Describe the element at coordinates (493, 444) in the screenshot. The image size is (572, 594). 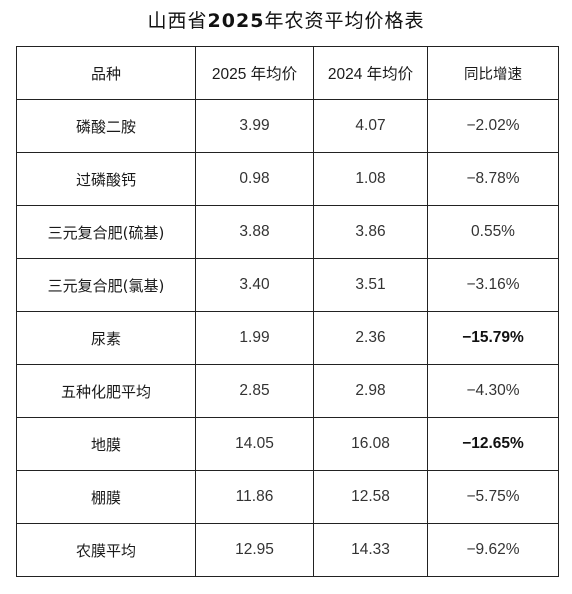
I see `cell-yoy-change: −12.65%` at that location.